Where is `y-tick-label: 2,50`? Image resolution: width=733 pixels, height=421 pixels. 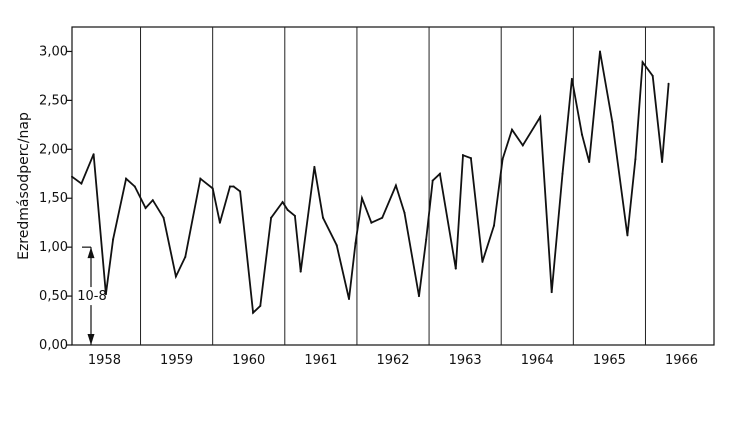 y-tick-label: 2,50 is located at coordinates (53, 100).